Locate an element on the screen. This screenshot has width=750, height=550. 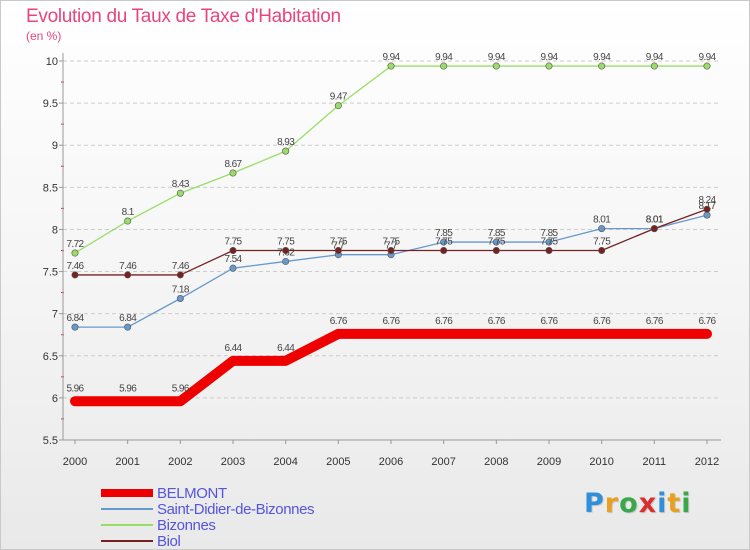
series-line-belmont is located at coordinates (391, 367).